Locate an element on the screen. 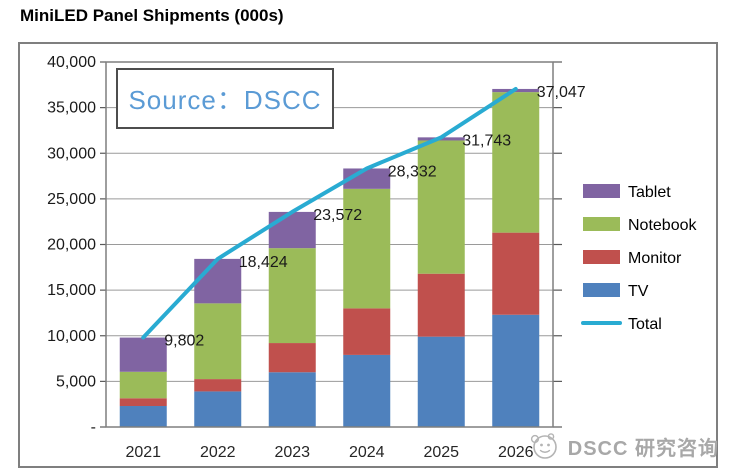 This screenshot has width=729, height=475. total-data-label: 18,424 is located at coordinates (263, 262).